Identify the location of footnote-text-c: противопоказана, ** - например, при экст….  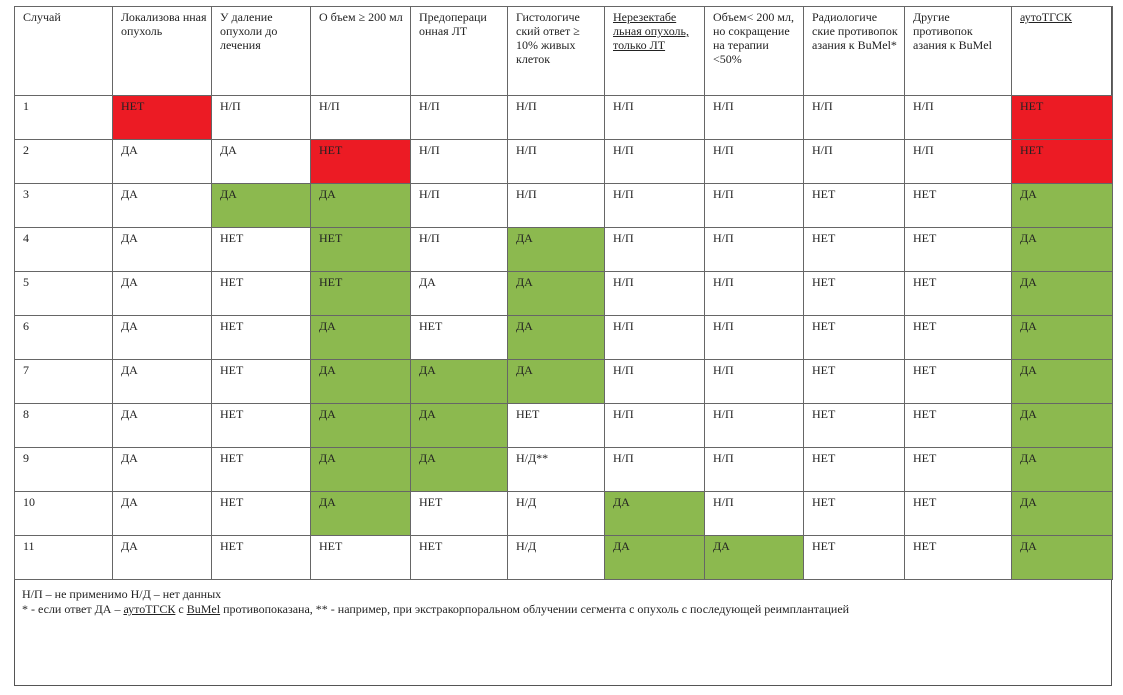
(535, 609).